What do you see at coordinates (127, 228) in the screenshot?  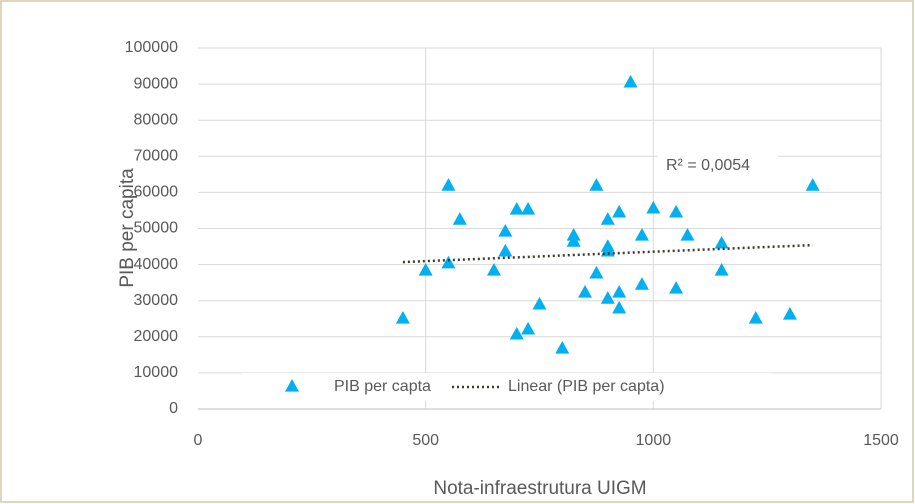 I see `y-axis-title: PIB per capita` at bounding box center [127, 228].